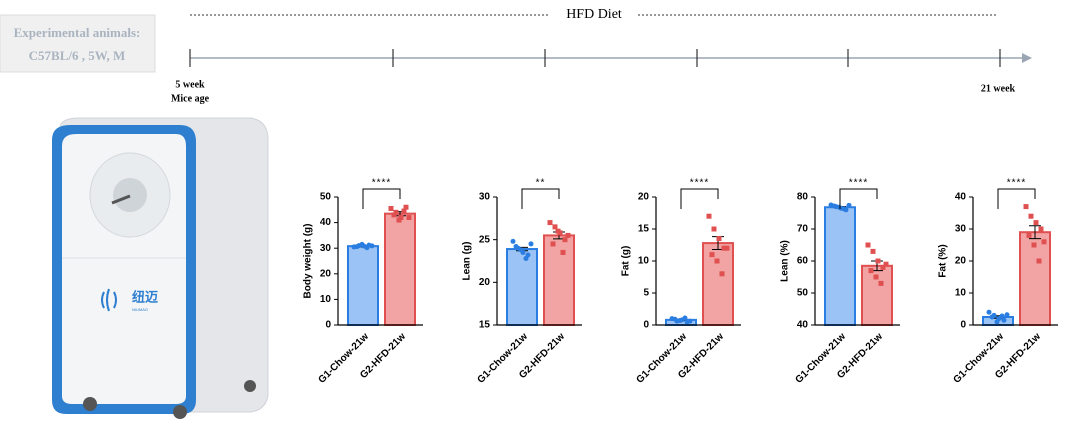 The height and width of the screenshot is (436, 1080). I want to click on y-axis-label: Lean (g), so click(467, 261).